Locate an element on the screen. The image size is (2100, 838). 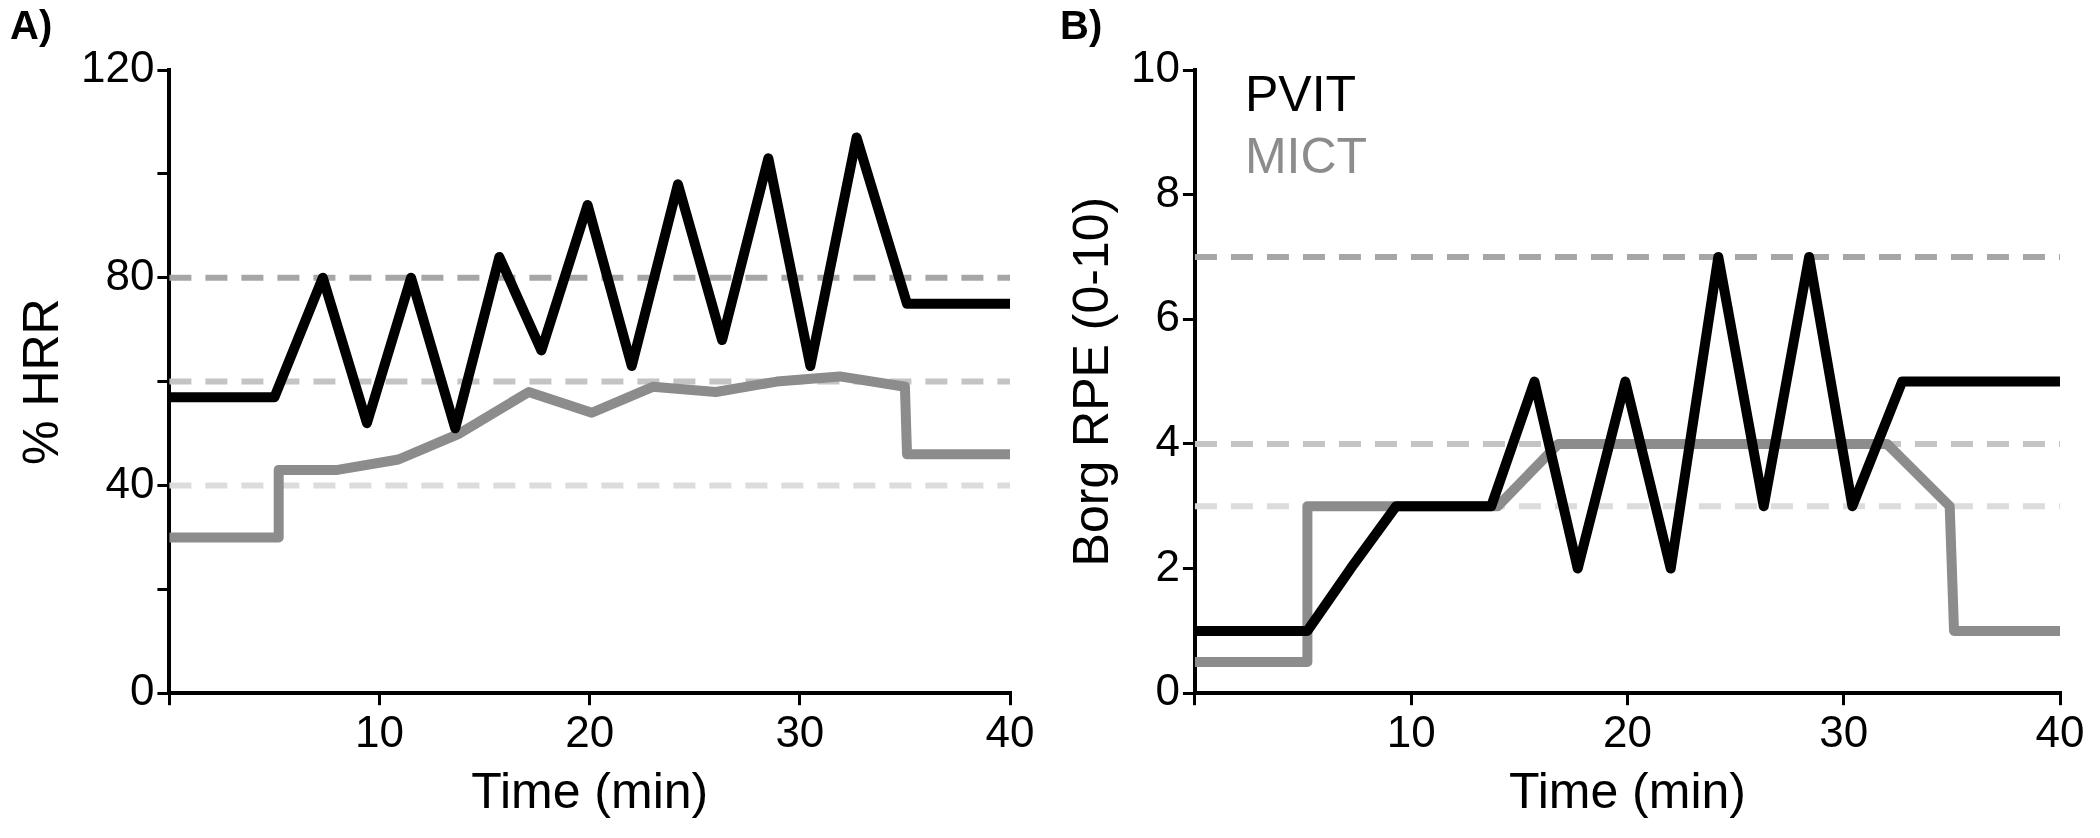
chart-title: B) is located at coordinates (1081, 25).